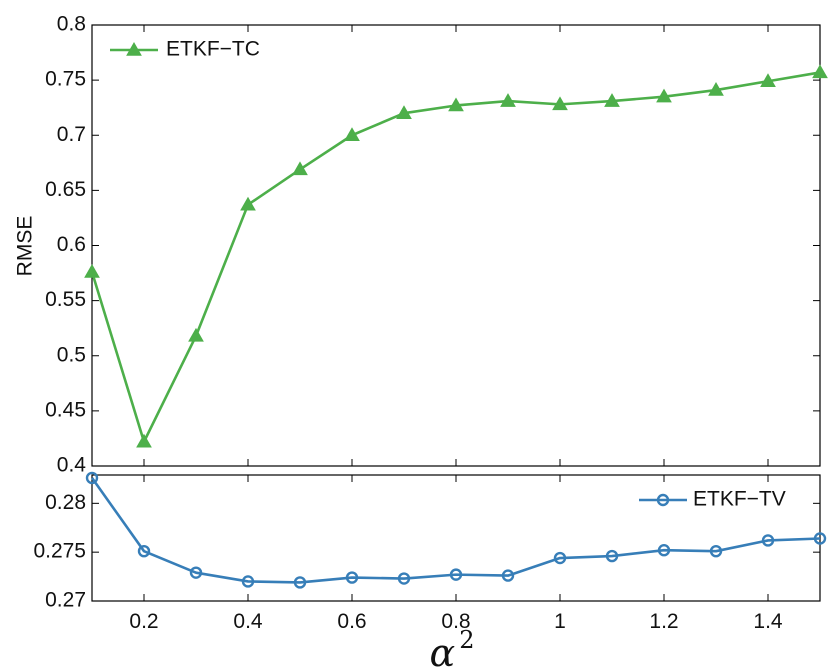  I want to click on shared-x-axis: 0.2 0.4 0.6 0.8 1 1.2 1.4, so click(456, 621).